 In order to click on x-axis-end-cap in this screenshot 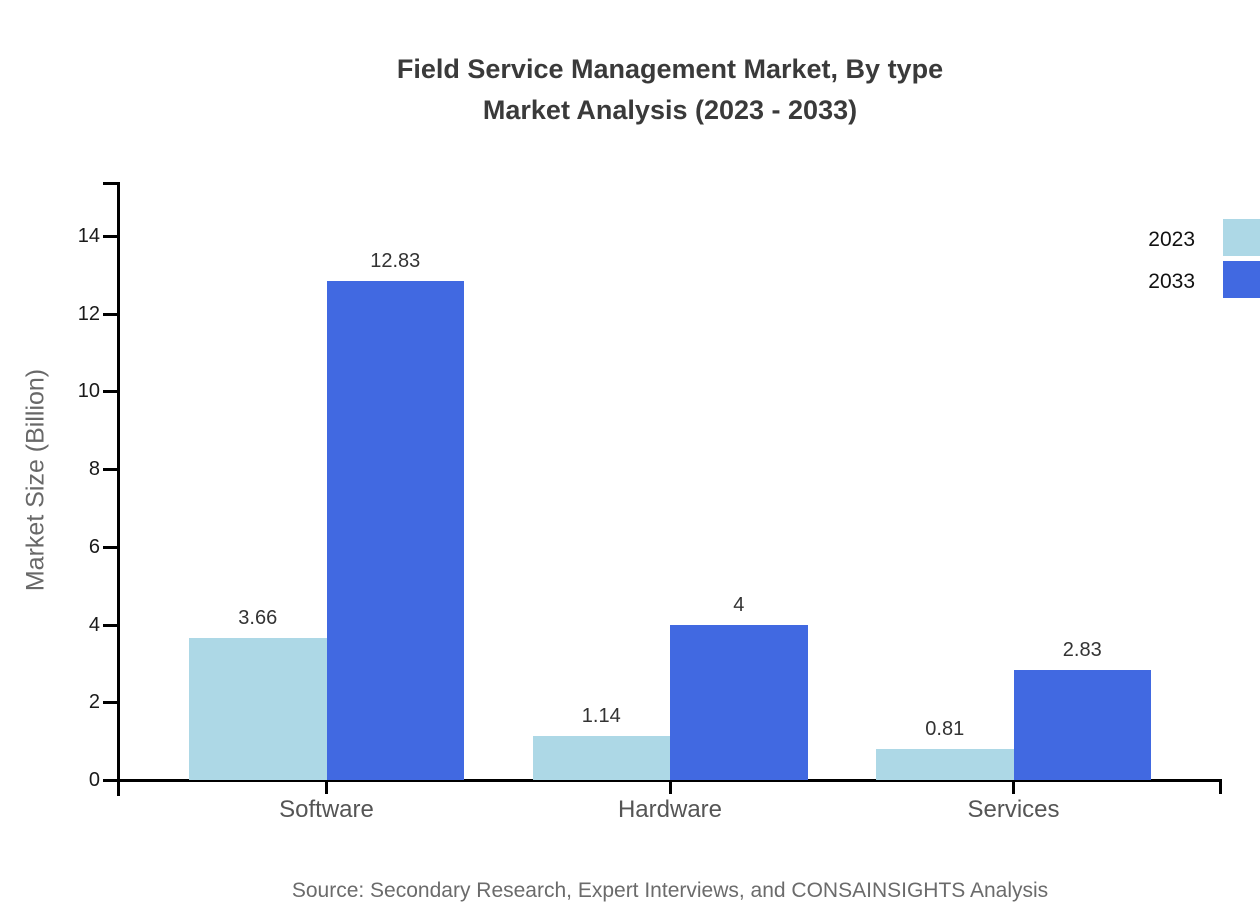, I will do `click(1220, 786)`.